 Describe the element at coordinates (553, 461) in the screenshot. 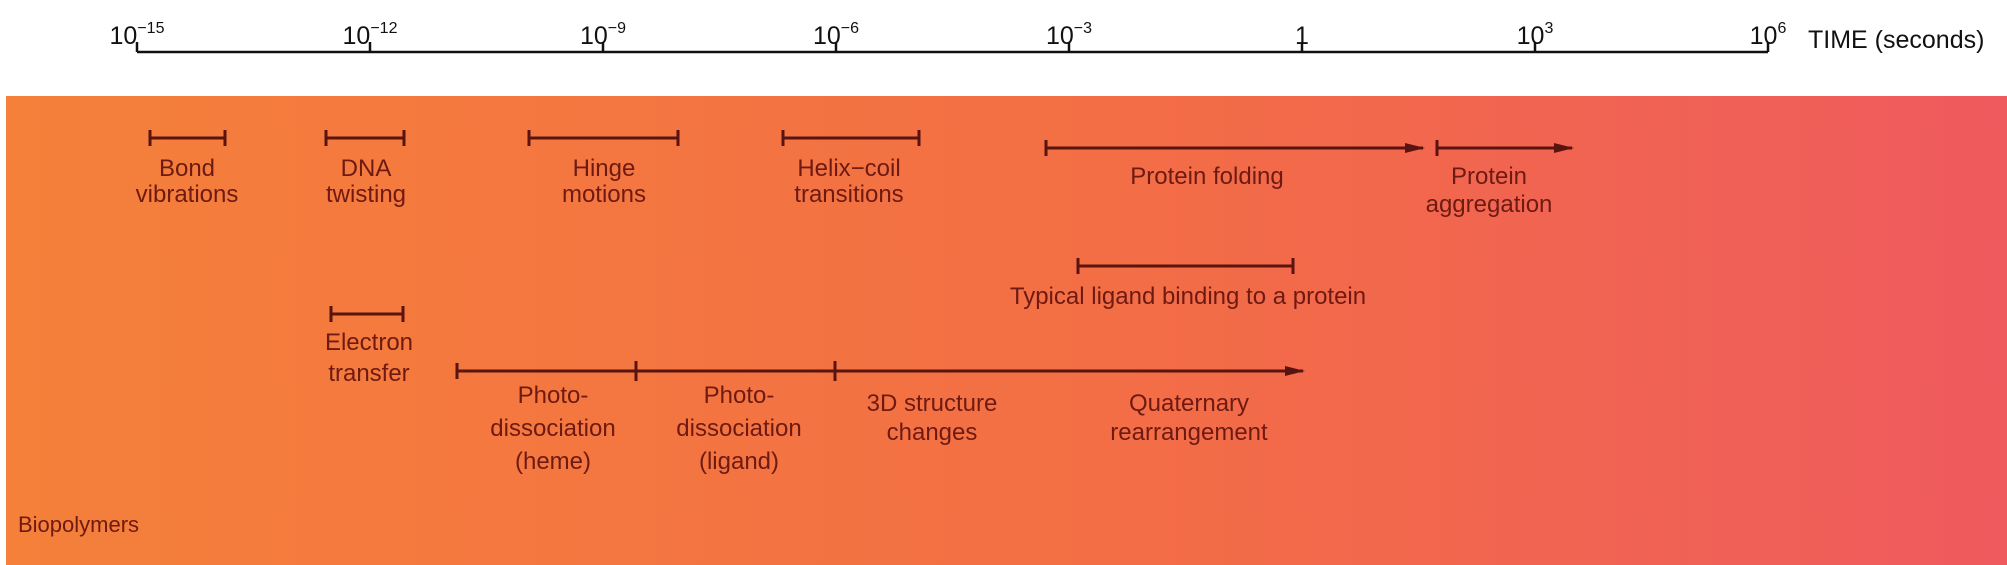

I see `process-label: (heme)` at that location.